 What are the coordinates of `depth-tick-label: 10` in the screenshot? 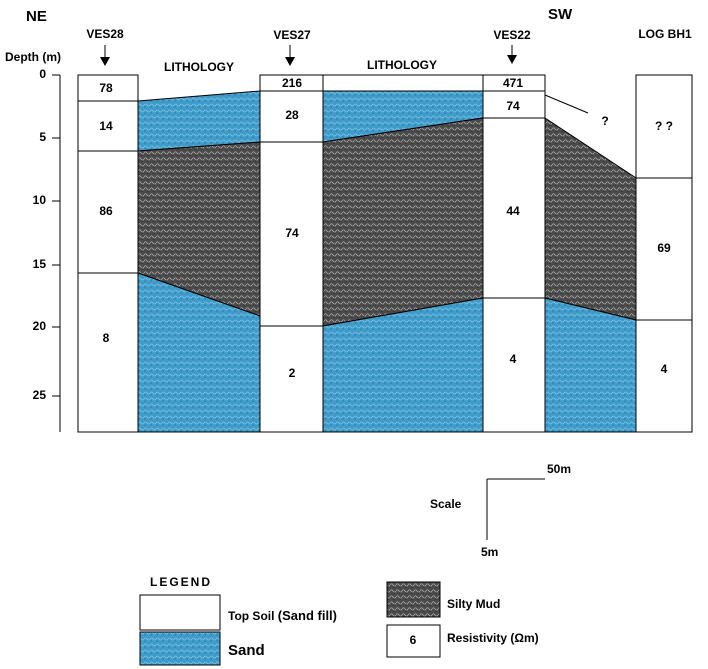 It's located at (40, 200).